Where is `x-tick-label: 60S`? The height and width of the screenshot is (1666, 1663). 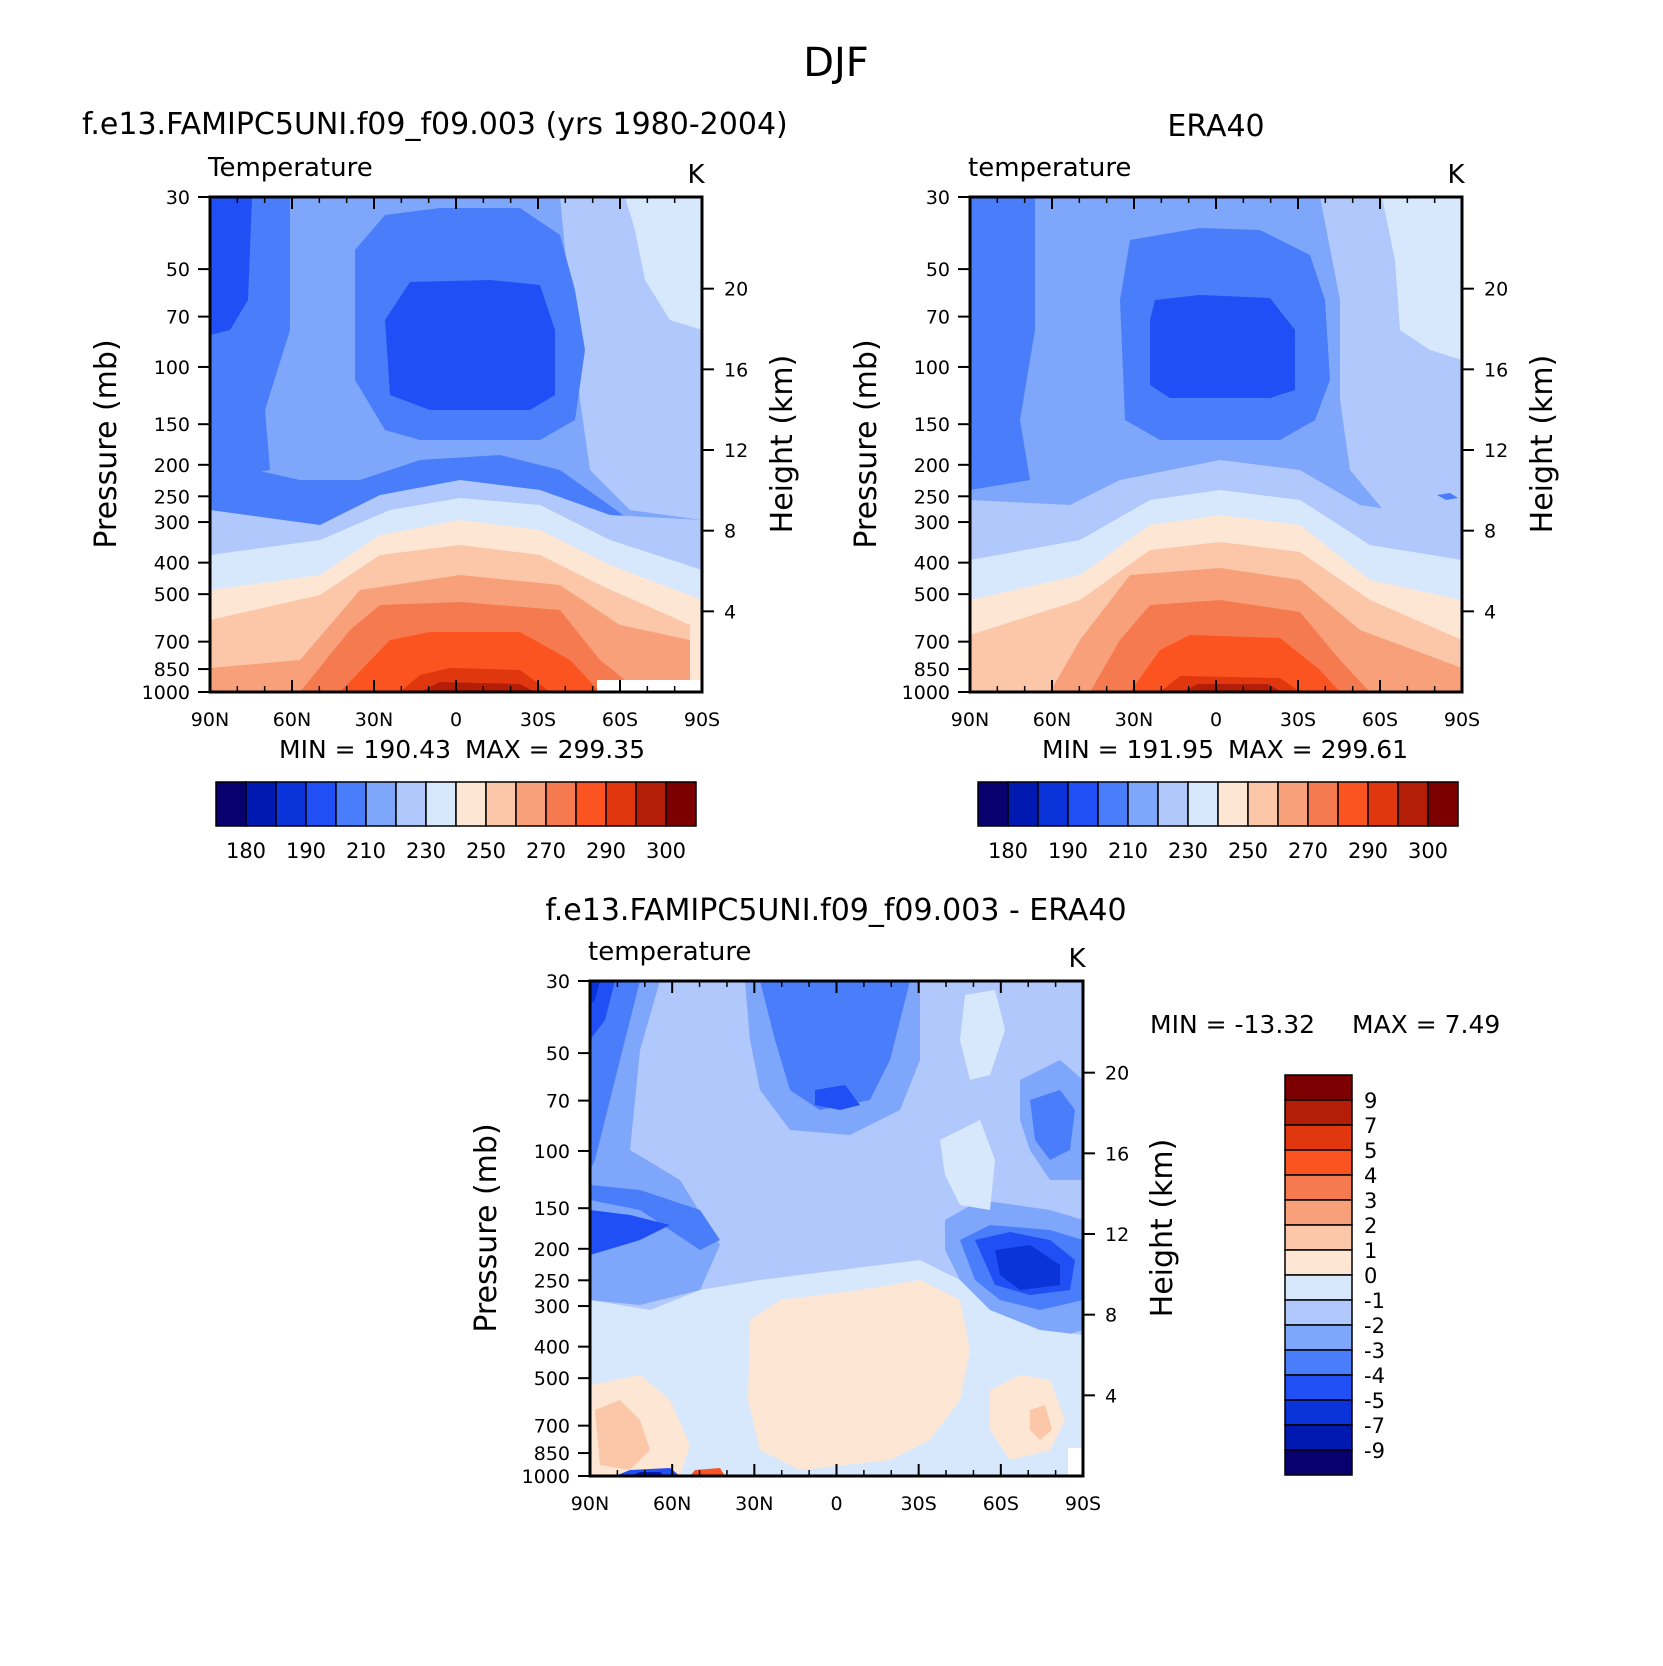
x-tick-label: 60S is located at coordinates (1380, 720).